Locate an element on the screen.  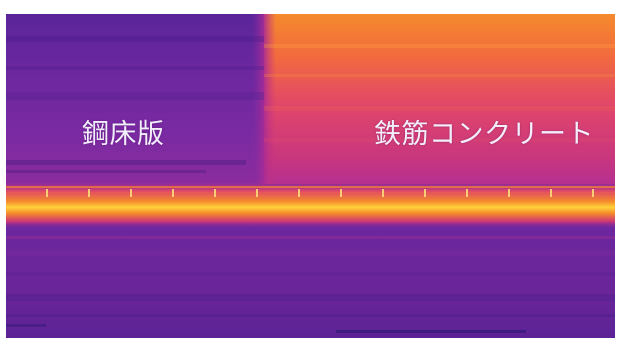
band-ticks is located at coordinates (320, 193).